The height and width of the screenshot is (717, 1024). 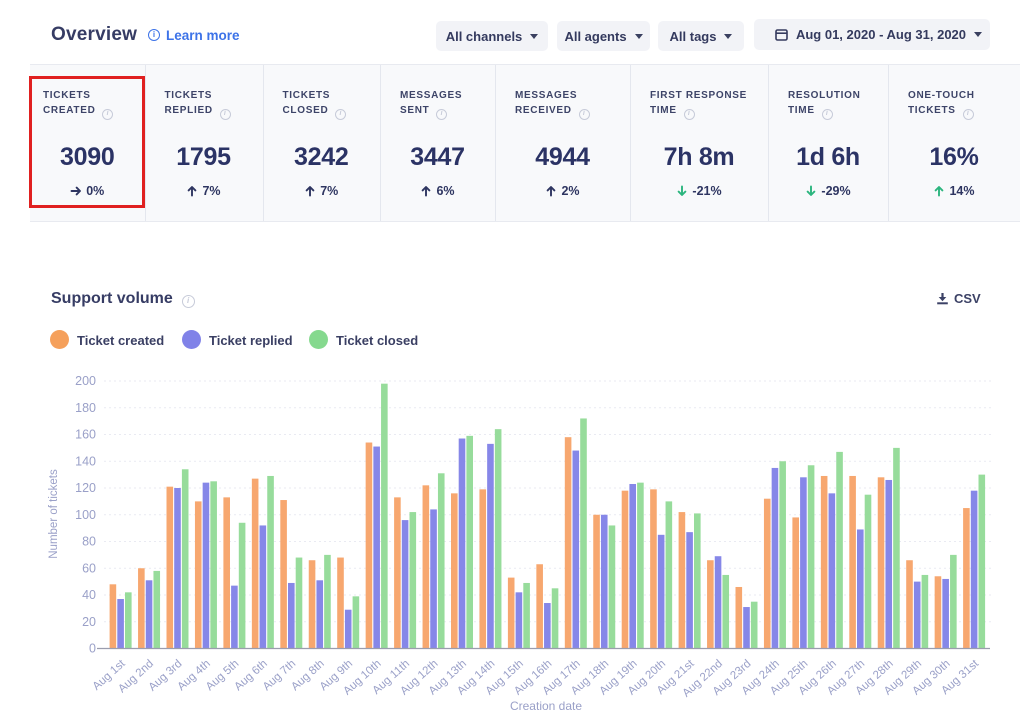 I want to click on svg-text: 20, so click(x=89, y=622).